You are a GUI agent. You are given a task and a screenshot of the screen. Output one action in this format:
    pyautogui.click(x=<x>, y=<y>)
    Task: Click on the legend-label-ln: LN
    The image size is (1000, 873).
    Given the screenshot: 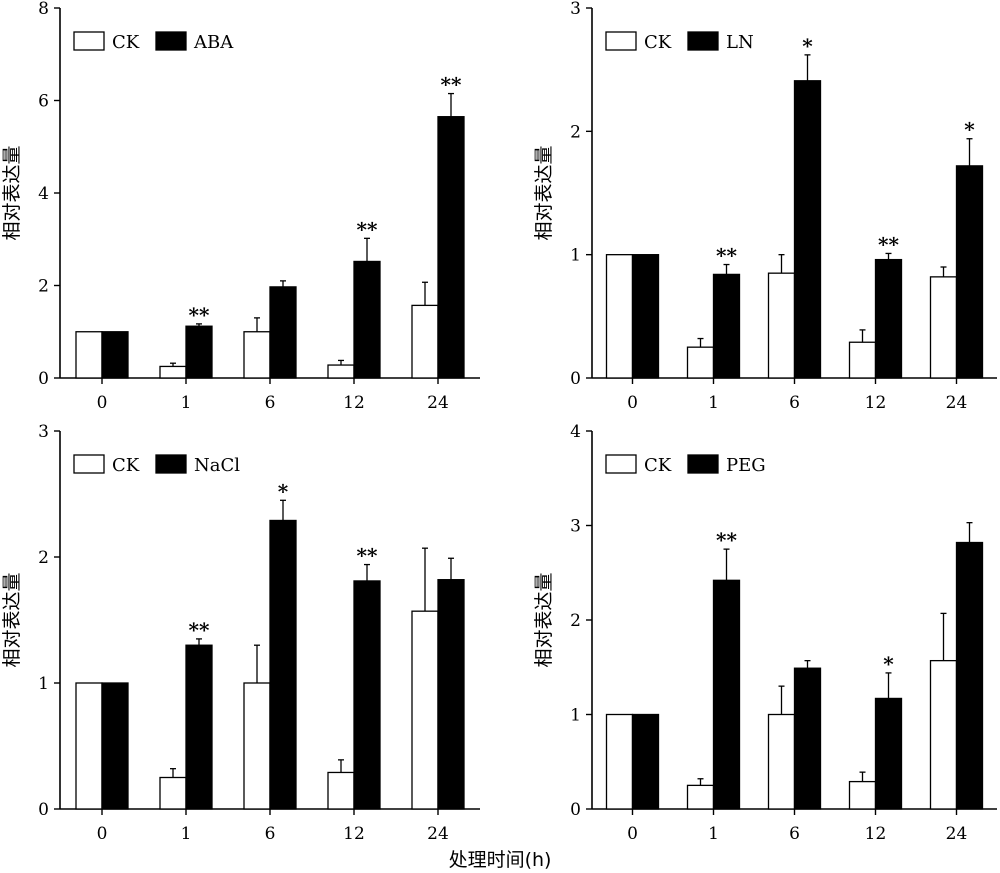 What is the action you would take?
    pyautogui.click(x=740, y=42)
    